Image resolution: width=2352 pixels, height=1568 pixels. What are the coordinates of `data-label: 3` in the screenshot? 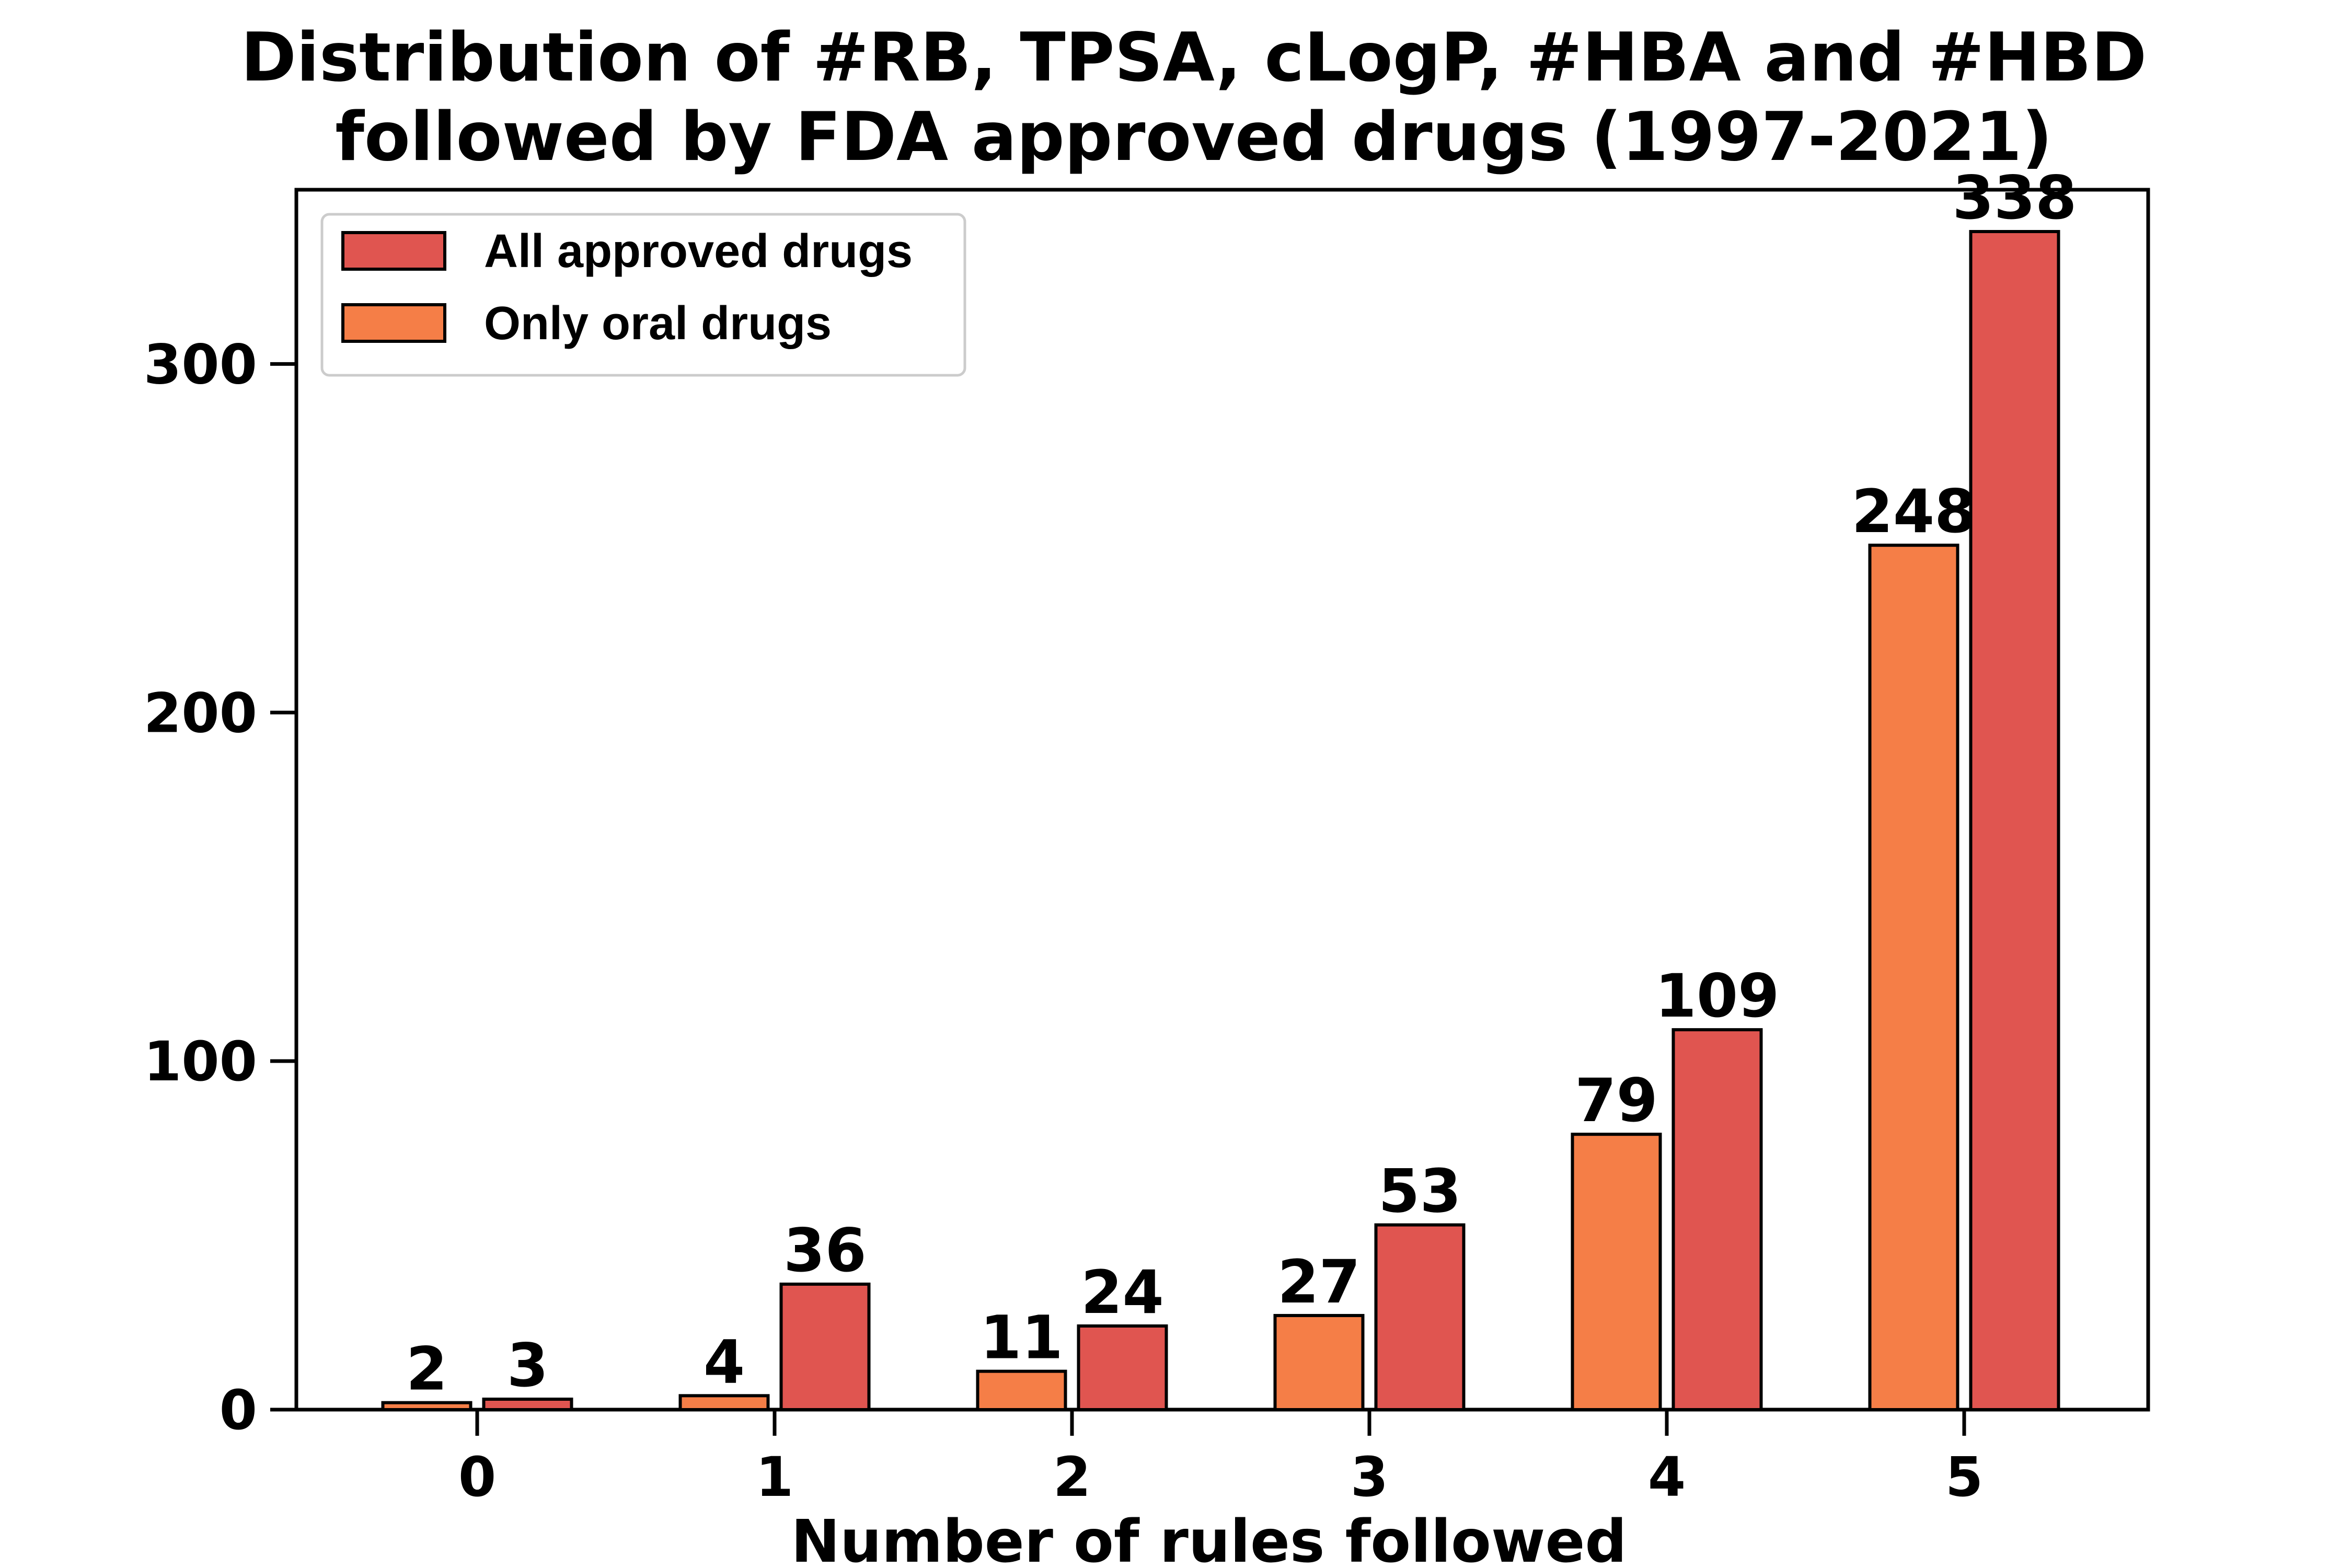 It's located at (527, 1365).